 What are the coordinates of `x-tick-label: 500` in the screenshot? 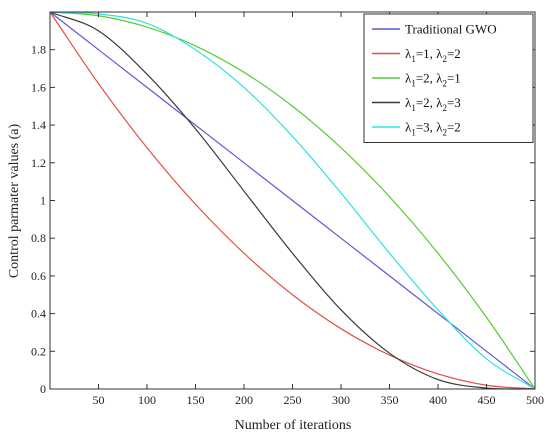 It's located at (535, 400).